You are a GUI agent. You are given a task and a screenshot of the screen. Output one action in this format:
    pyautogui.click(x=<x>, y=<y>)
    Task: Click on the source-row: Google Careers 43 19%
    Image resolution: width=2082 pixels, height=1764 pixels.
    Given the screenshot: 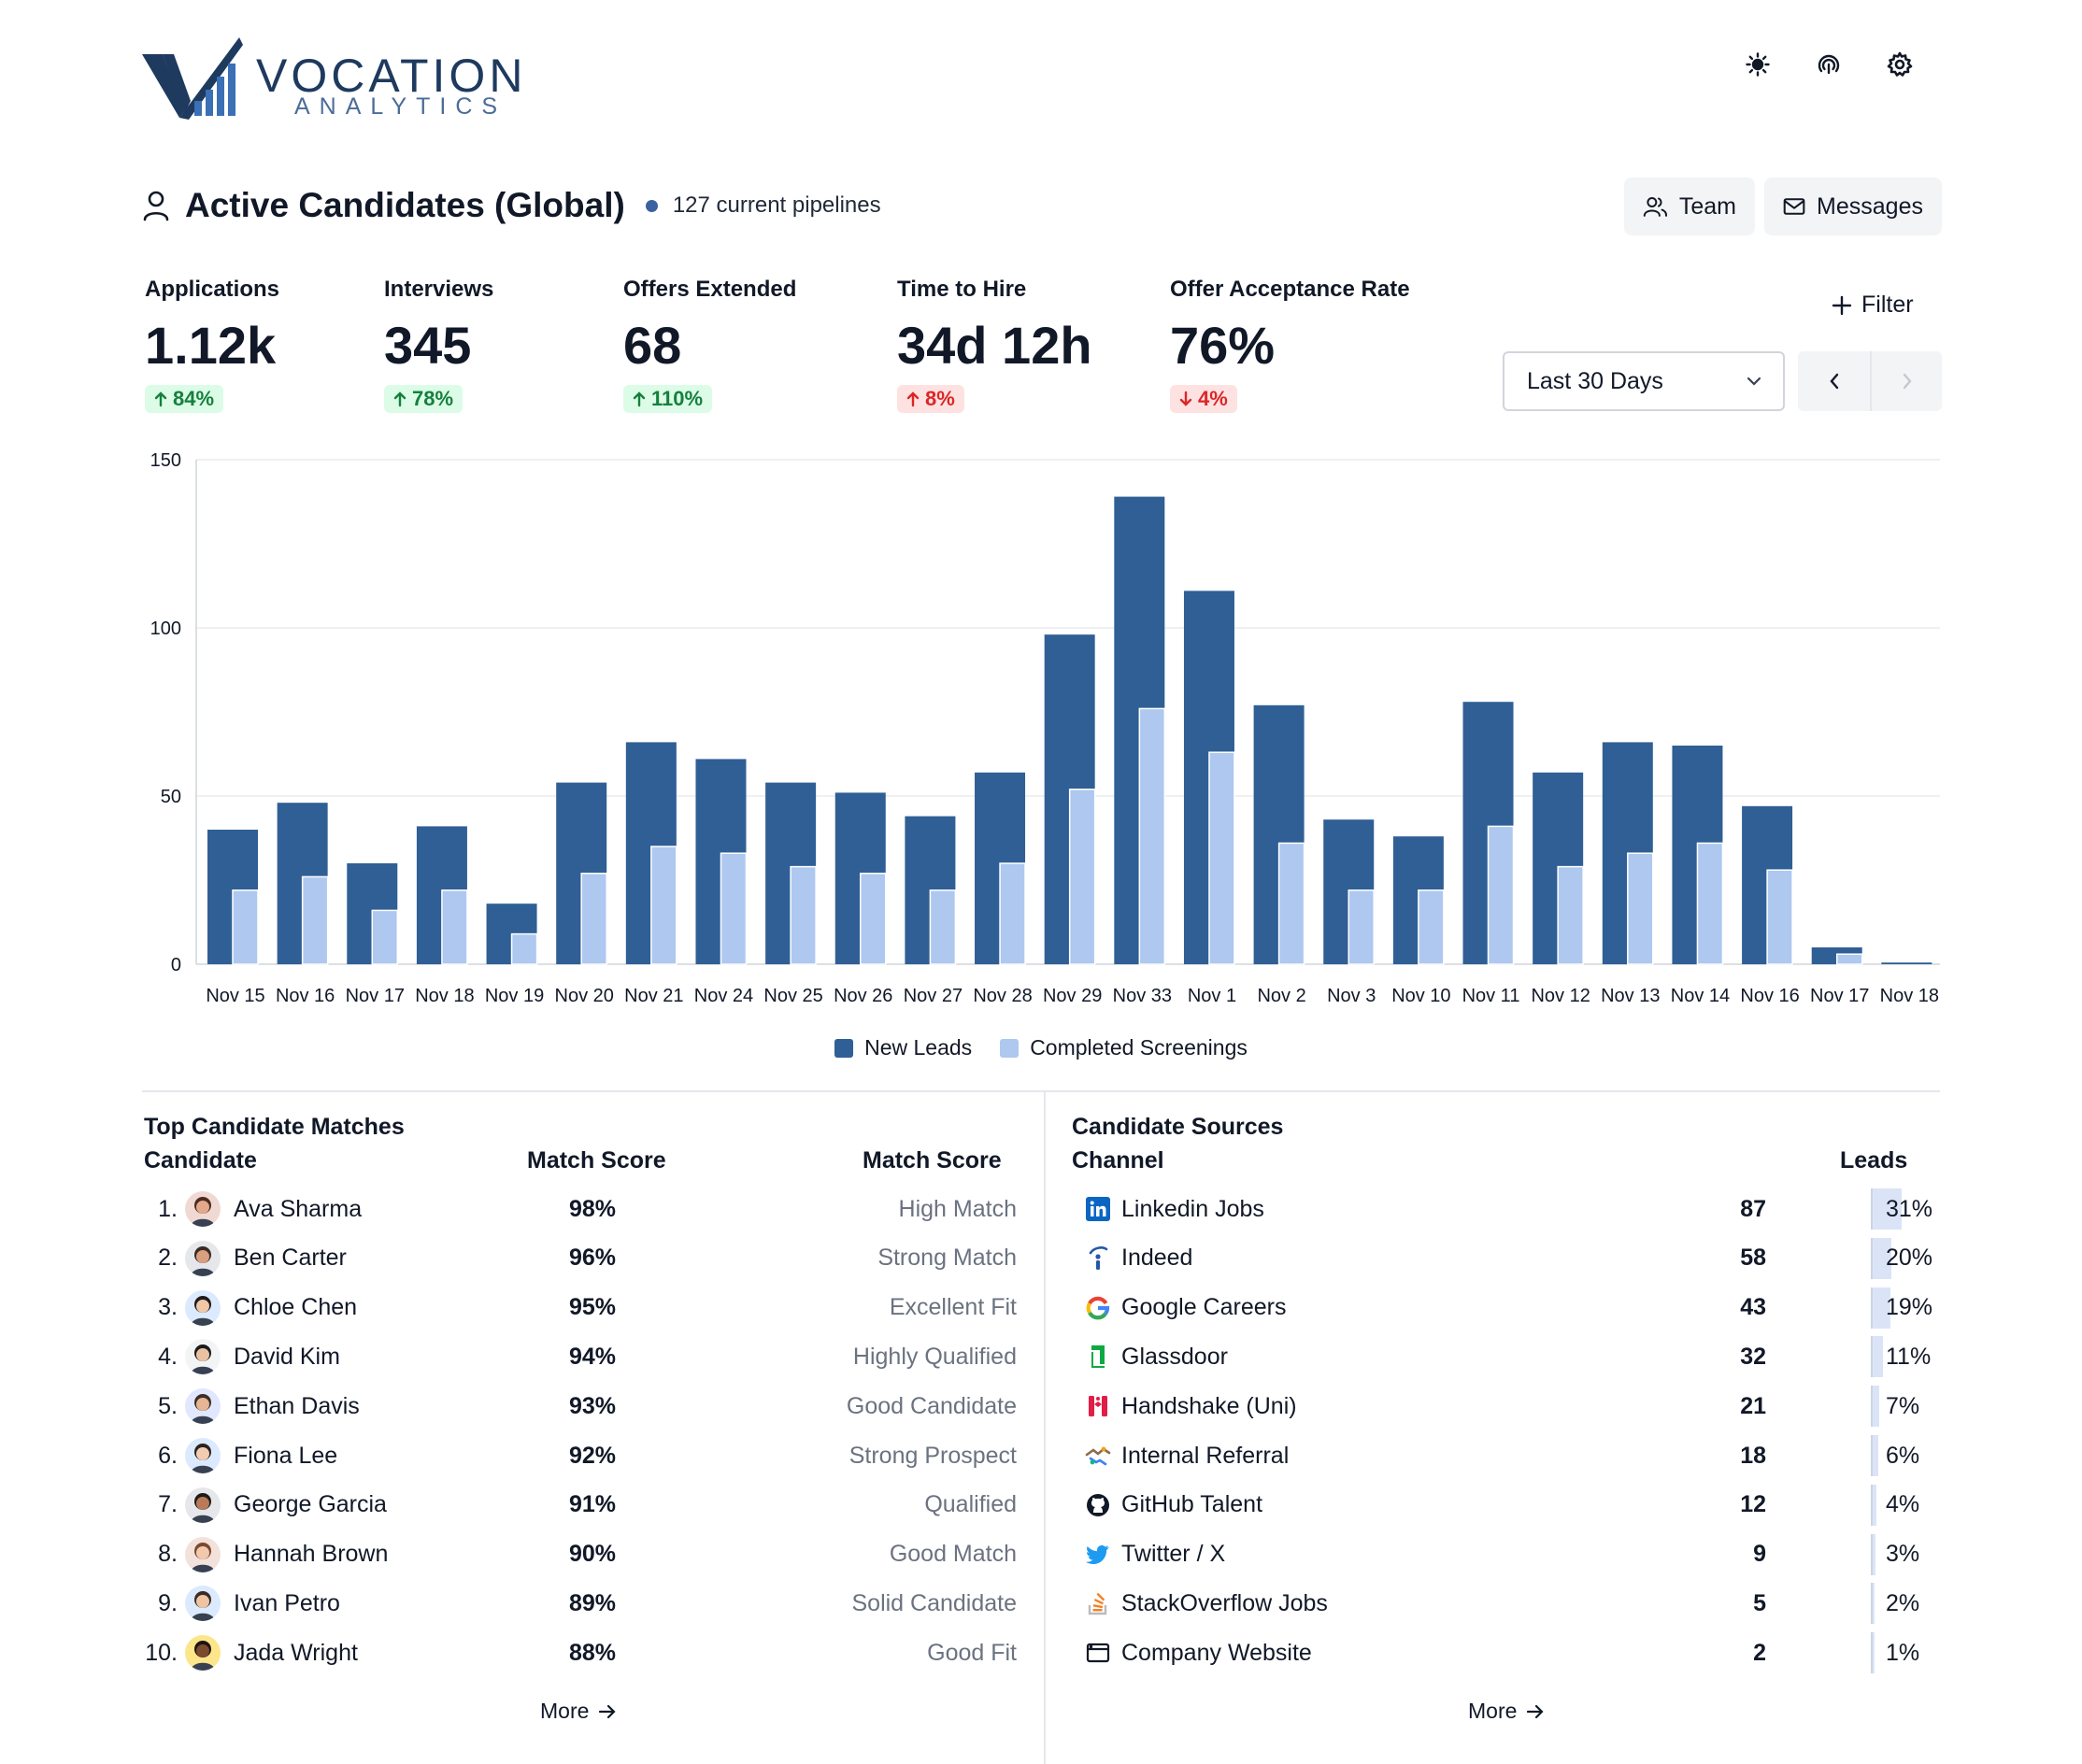 What is the action you would take?
    pyautogui.click(x=1509, y=1308)
    